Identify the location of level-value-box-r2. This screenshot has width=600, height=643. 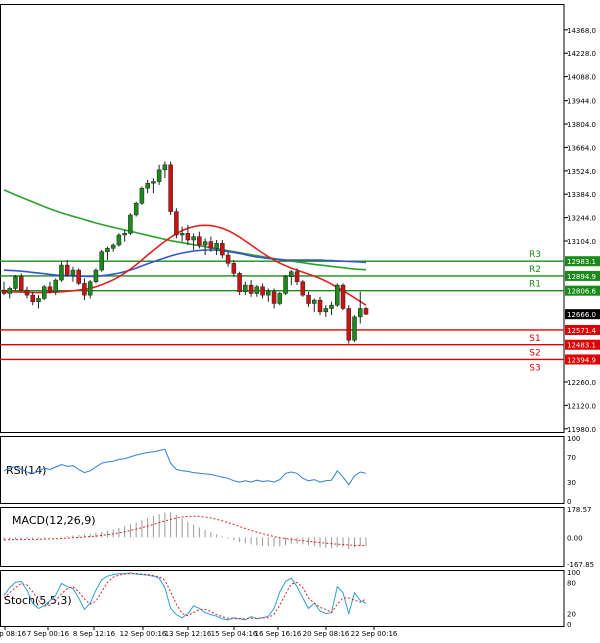
(582, 275).